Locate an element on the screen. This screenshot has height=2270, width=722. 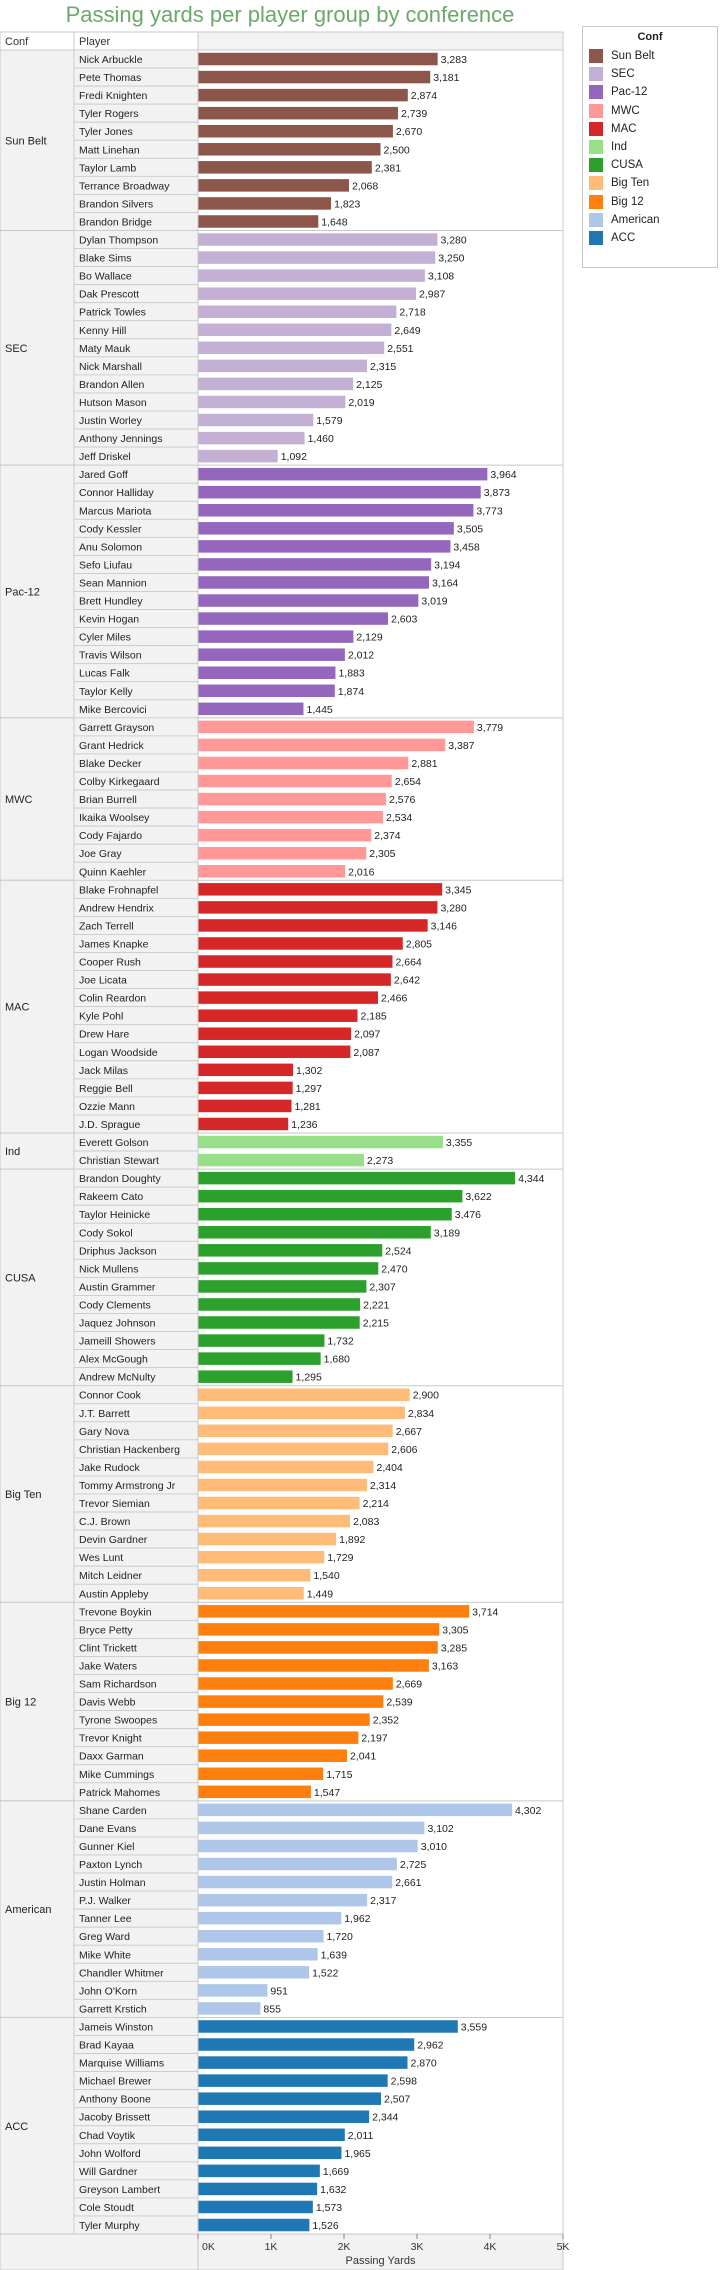
player-label: Cooper Rush is located at coordinates (110, 963).